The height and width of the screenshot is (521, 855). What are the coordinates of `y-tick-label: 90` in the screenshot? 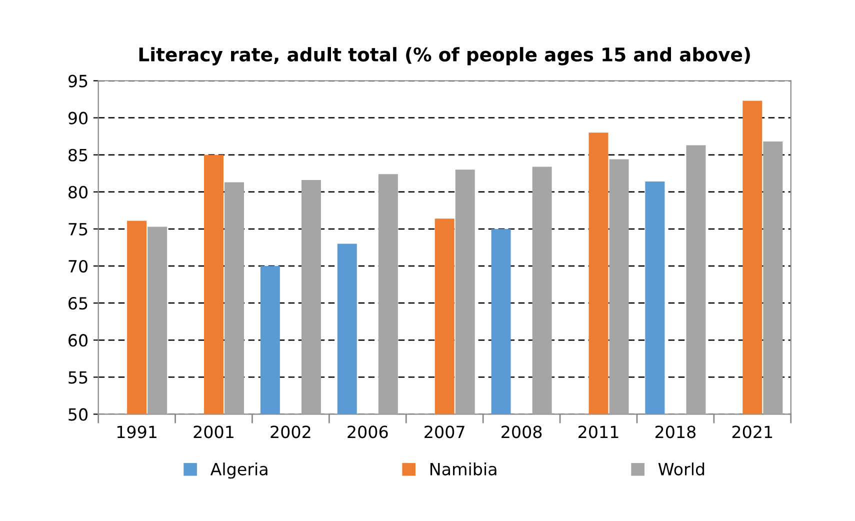 It's located at (78, 118).